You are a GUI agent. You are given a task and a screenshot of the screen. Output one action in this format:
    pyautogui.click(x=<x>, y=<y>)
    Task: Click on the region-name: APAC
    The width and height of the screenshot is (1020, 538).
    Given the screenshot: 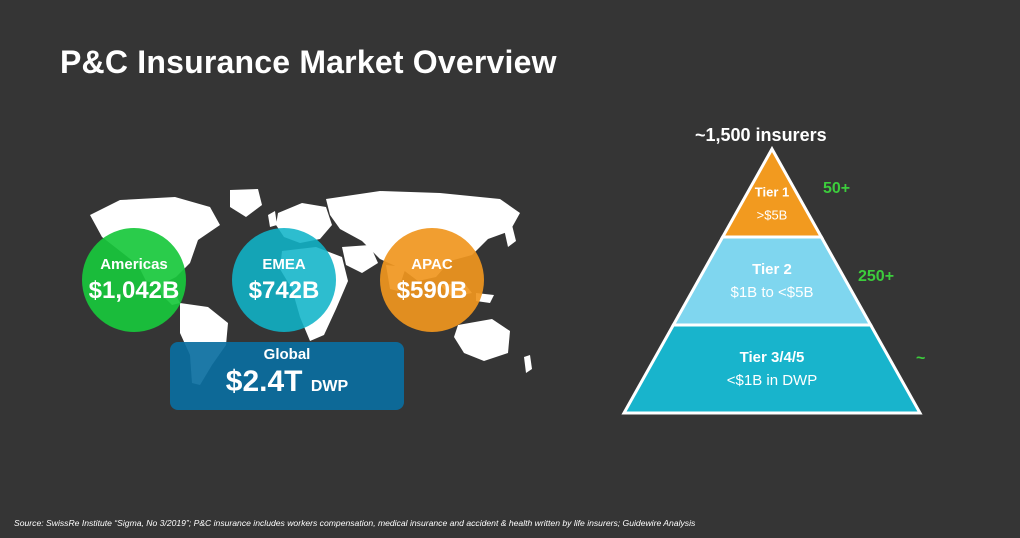 What is the action you would take?
    pyautogui.click(x=432, y=264)
    